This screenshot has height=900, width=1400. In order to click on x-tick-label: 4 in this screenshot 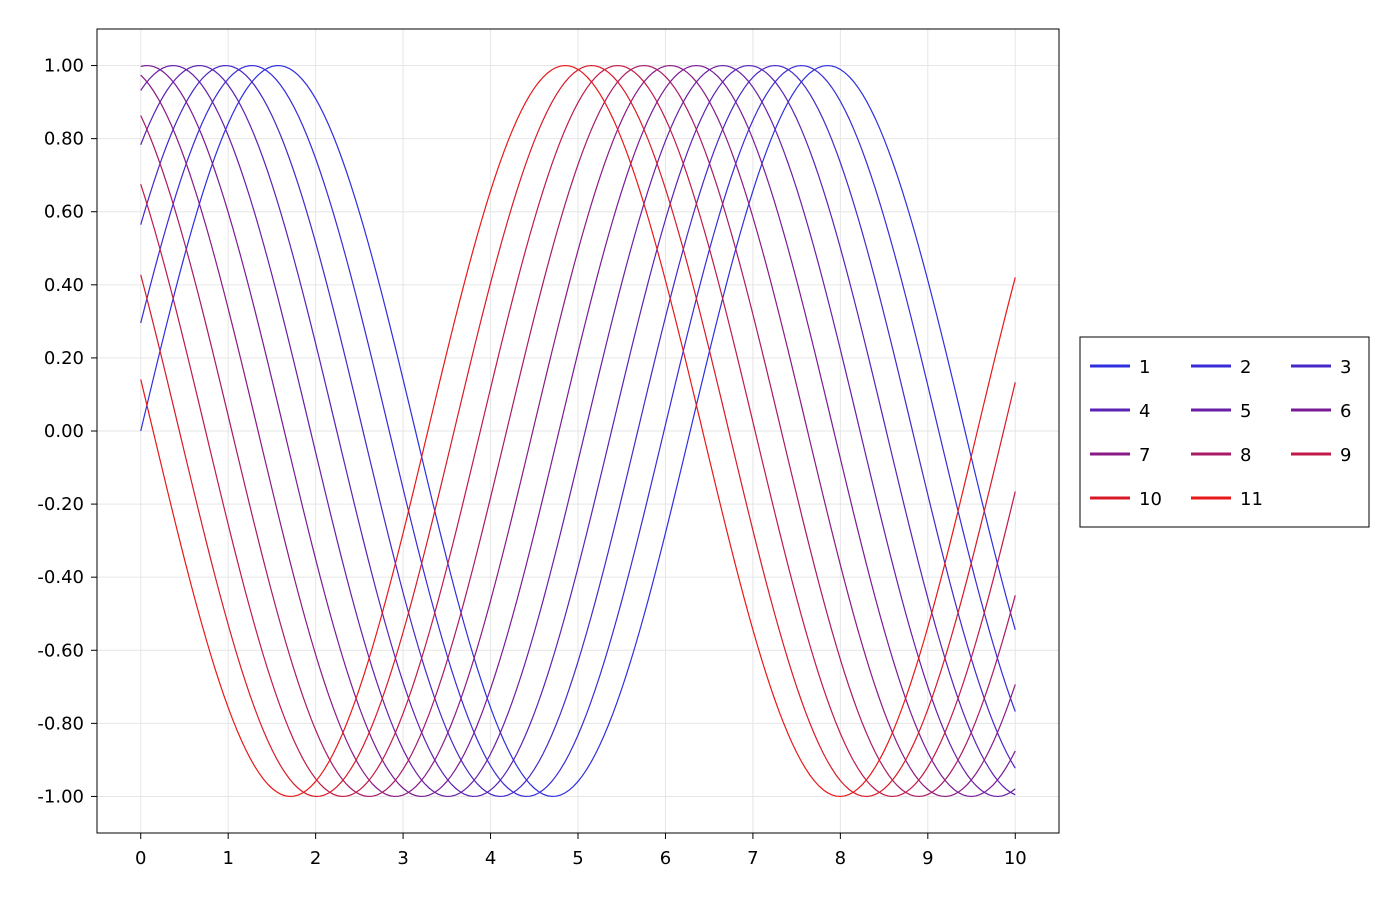, I will do `click(490, 858)`.